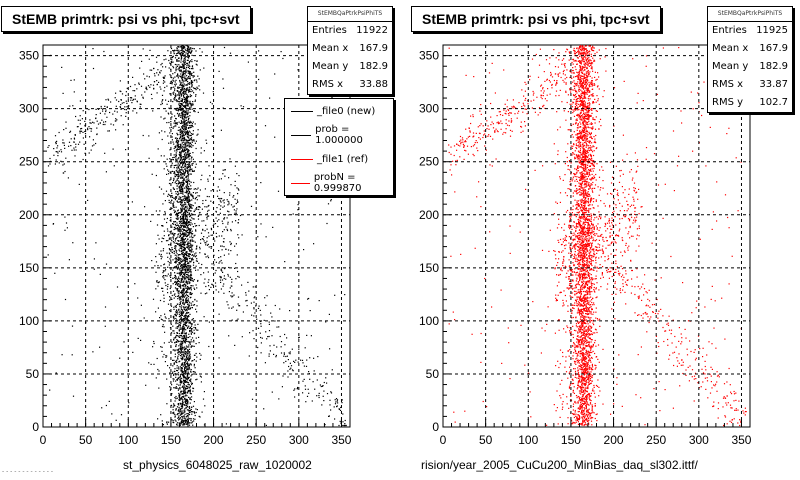 This screenshot has width=800, height=480. What do you see at coordinates (29, 321) in the screenshot?
I see `y-tick-label: 100` at bounding box center [29, 321].